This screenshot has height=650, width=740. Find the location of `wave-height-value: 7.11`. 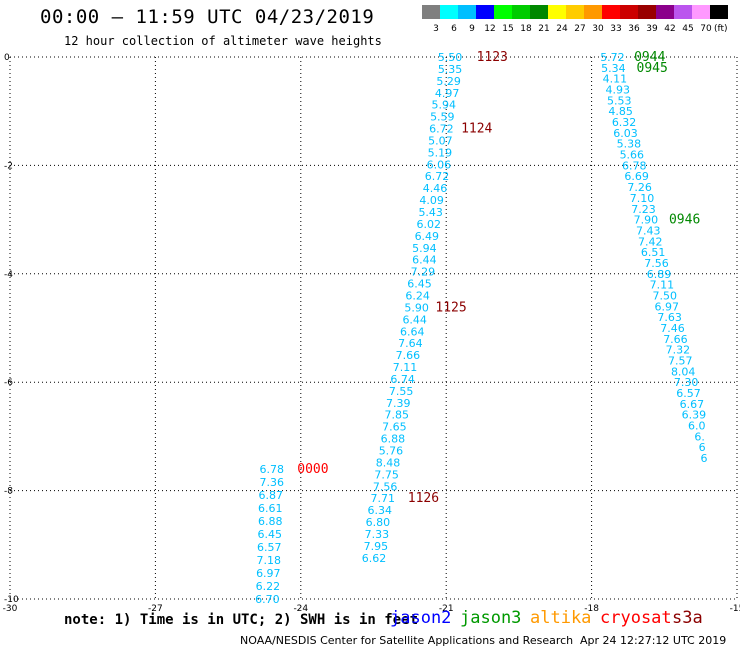

wave-height-value: 7.11 is located at coordinates (662, 285).